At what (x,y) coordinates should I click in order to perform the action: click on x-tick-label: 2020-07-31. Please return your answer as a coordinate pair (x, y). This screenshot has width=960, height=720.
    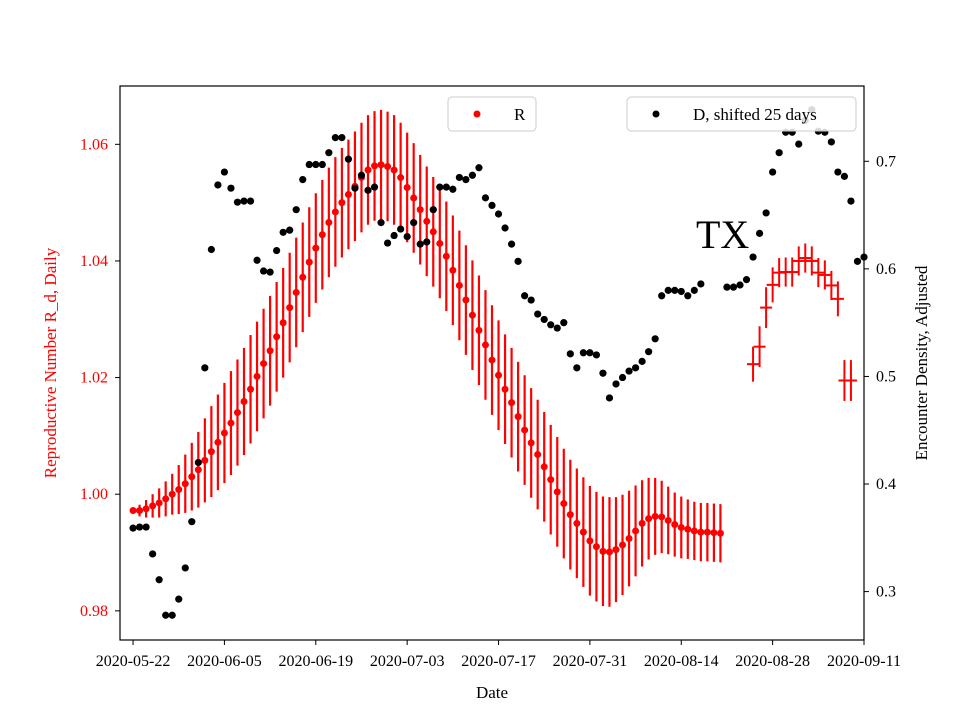
    Looking at the image, I should click on (590, 661).